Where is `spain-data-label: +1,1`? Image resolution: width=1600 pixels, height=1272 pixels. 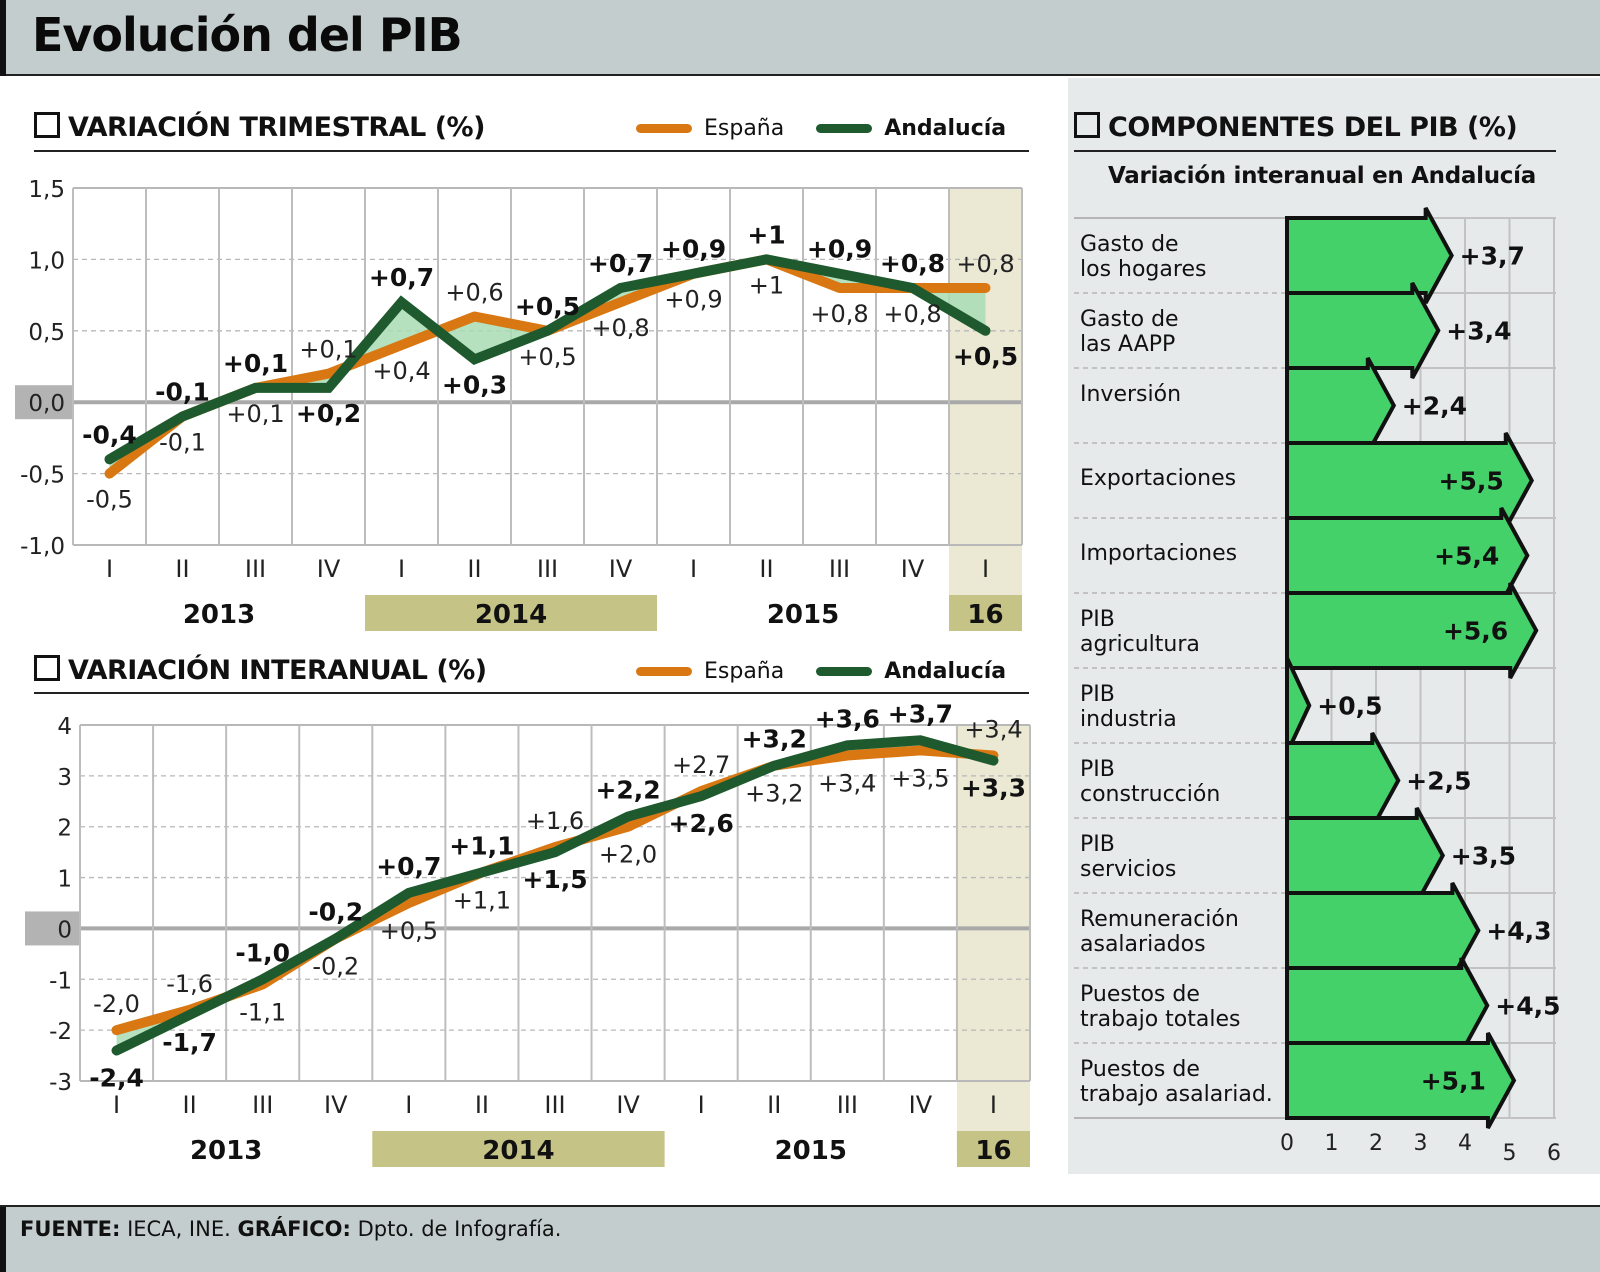
spain-data-label: +1,1 is located at coordinates (482, 900).